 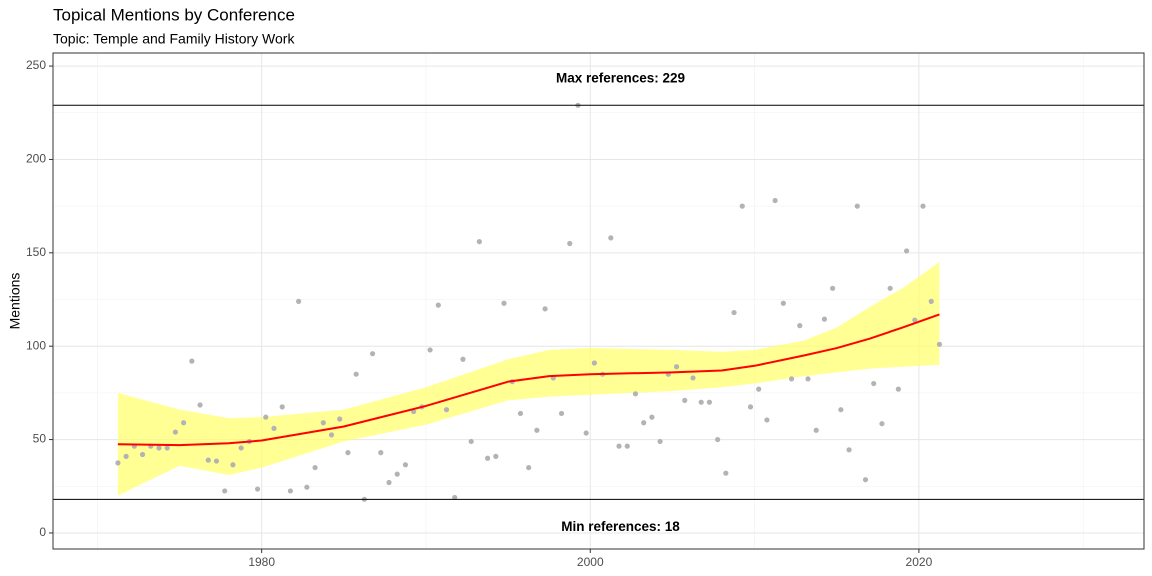 What do you see at coordinates (15, 301) in the screenshot?
I see `y-axis-label: Mentions` at bounding box center [15, 301].